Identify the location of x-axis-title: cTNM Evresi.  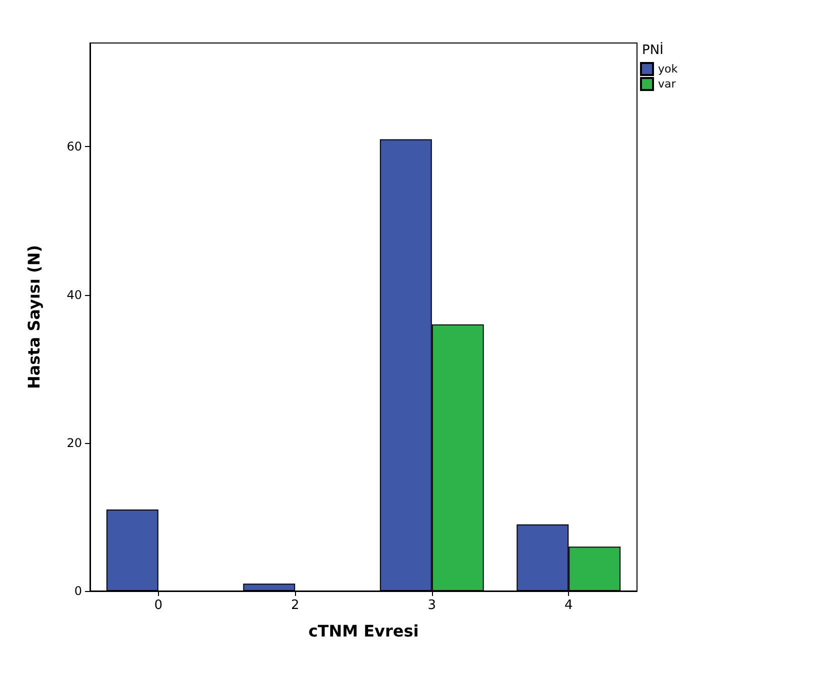
(363, 631).